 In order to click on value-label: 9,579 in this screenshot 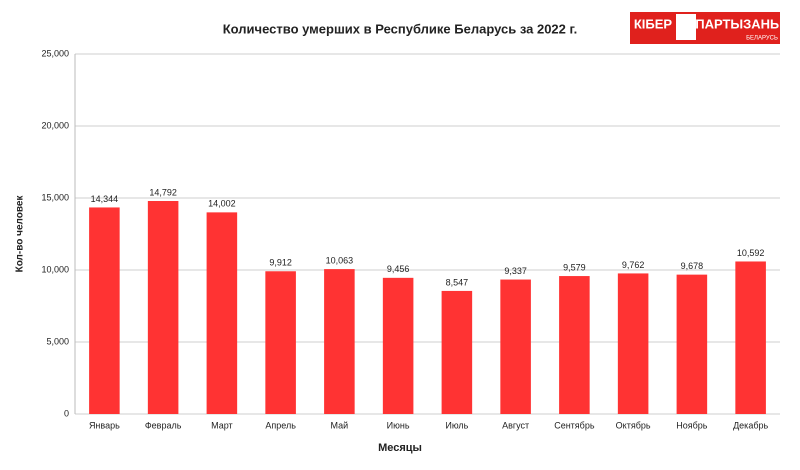, I will do `click(574, 267)`.